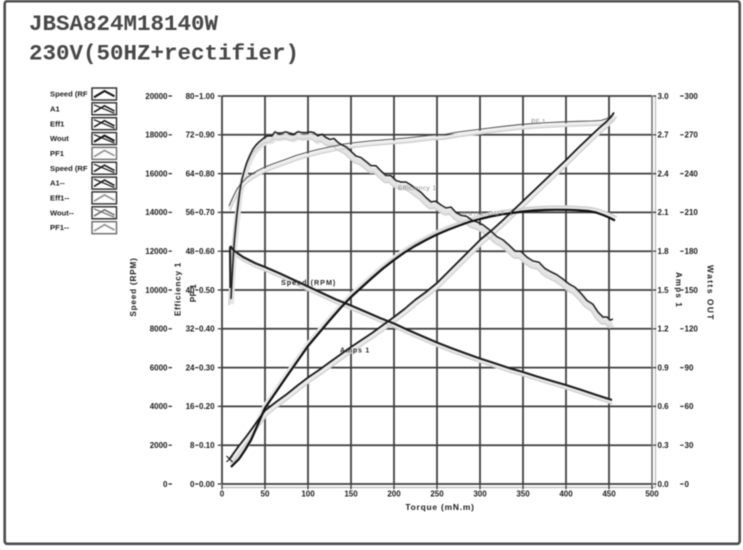  What do you see at coordinates (190, 290) in the screenshot?
I see `svg-text: 40` at bounding box center [190, 290].